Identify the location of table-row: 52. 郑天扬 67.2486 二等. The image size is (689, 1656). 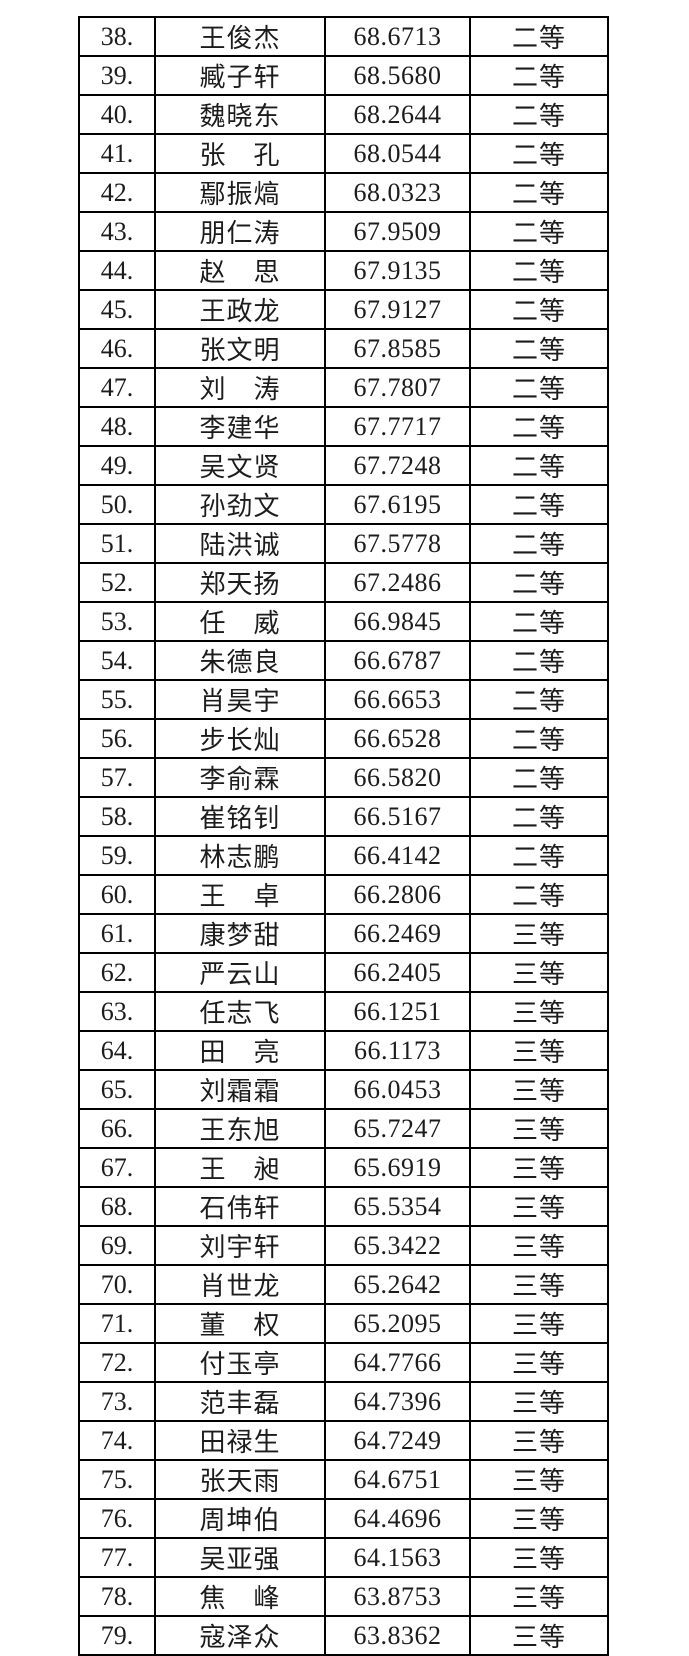
(343, 582).